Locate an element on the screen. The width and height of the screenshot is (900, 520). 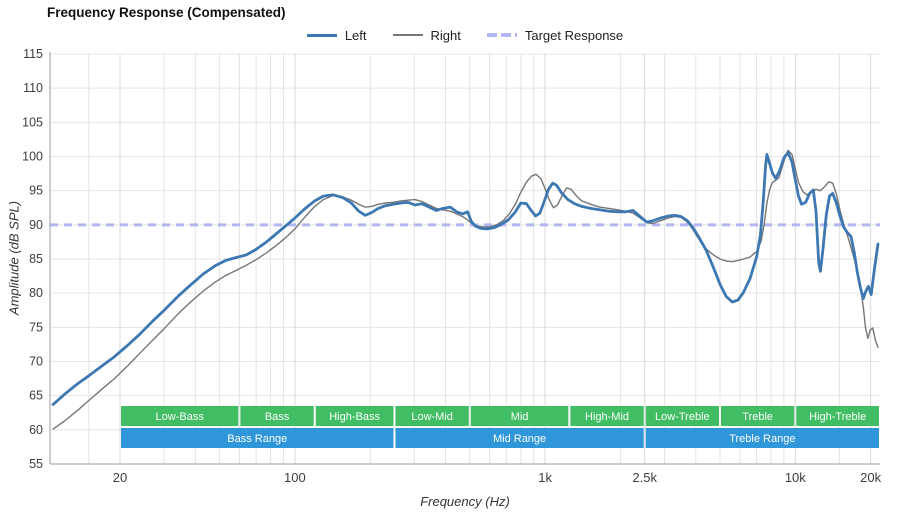
band-label: High-Treble is located at coordinates (837, 417).